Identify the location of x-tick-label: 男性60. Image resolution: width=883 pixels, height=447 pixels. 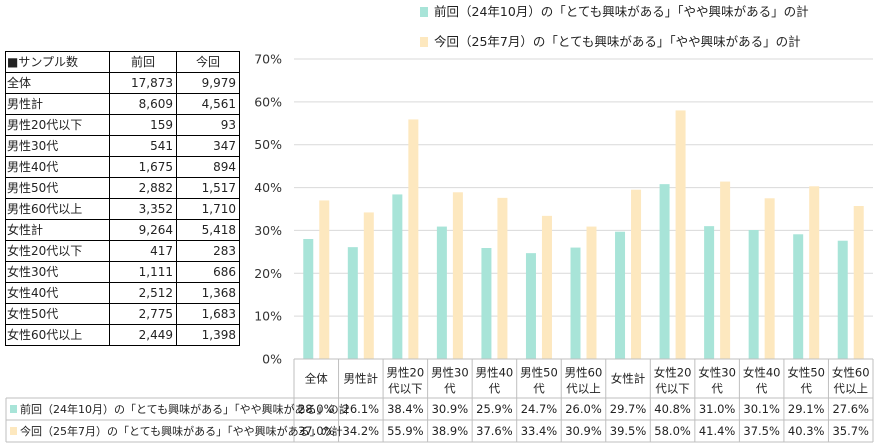
(584, 373).